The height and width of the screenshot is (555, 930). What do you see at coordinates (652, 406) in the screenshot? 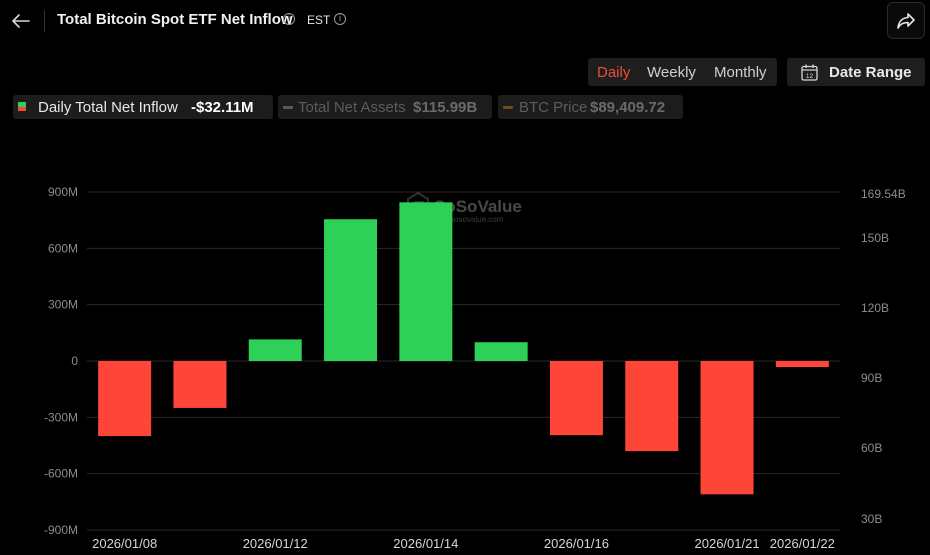
I see `bar-2026/01/20` at bounding box center [652, 406].